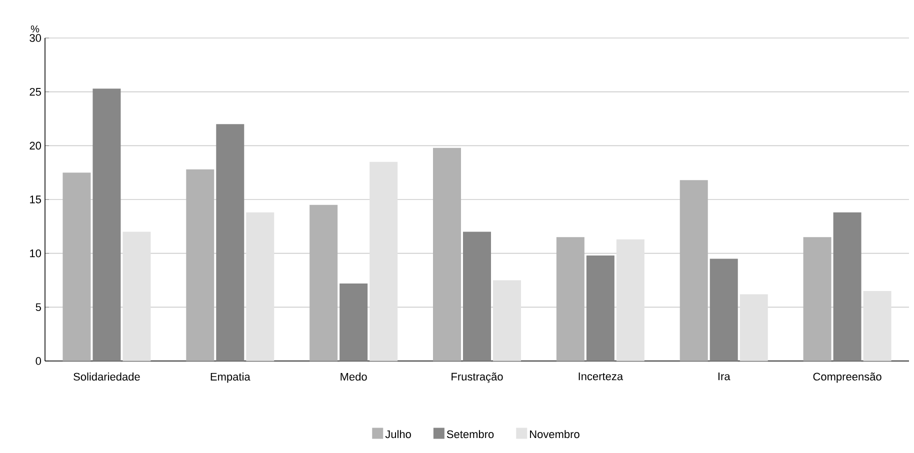  Describe the element at coordinates (38, 307) in the screenshot. I see `y-tick-label: 5` at that location.